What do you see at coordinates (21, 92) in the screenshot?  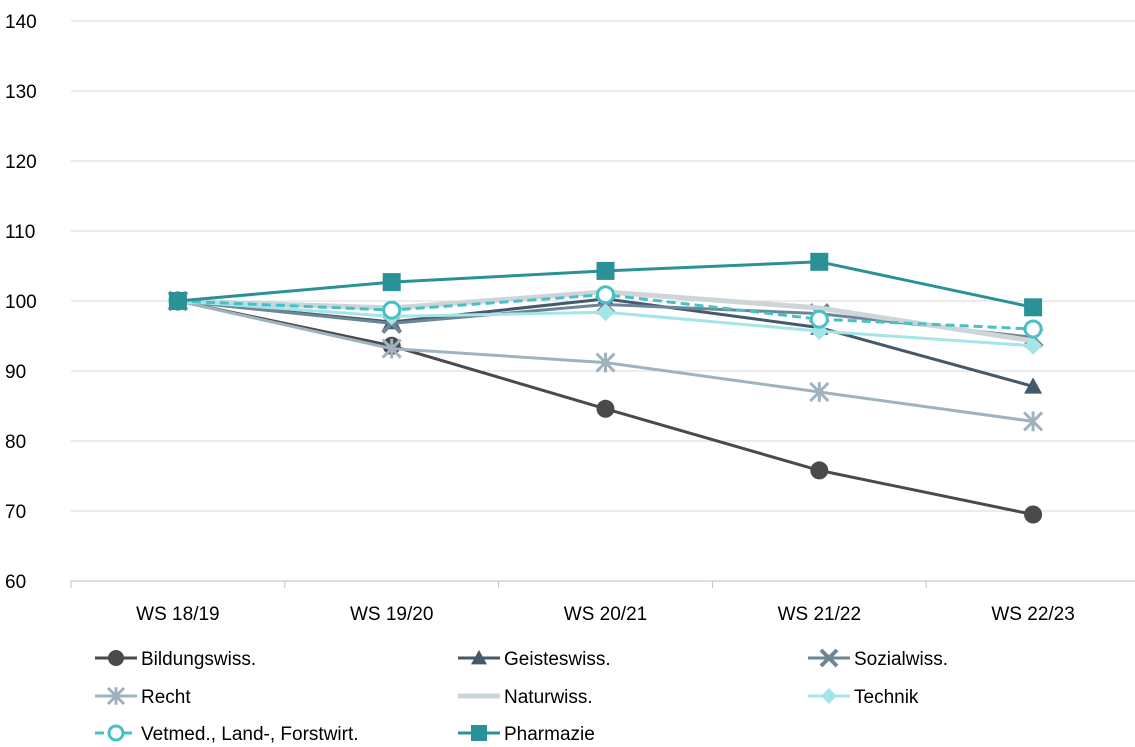 I see `y-tick-label: 130` at bounding box center [21, 92].